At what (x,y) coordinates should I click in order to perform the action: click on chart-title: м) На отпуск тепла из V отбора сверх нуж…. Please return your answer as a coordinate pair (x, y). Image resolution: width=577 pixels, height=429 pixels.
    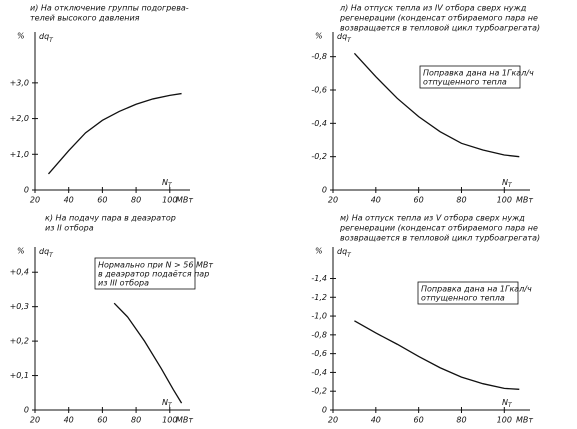
    Looking at the image, I should click on (432, 218).